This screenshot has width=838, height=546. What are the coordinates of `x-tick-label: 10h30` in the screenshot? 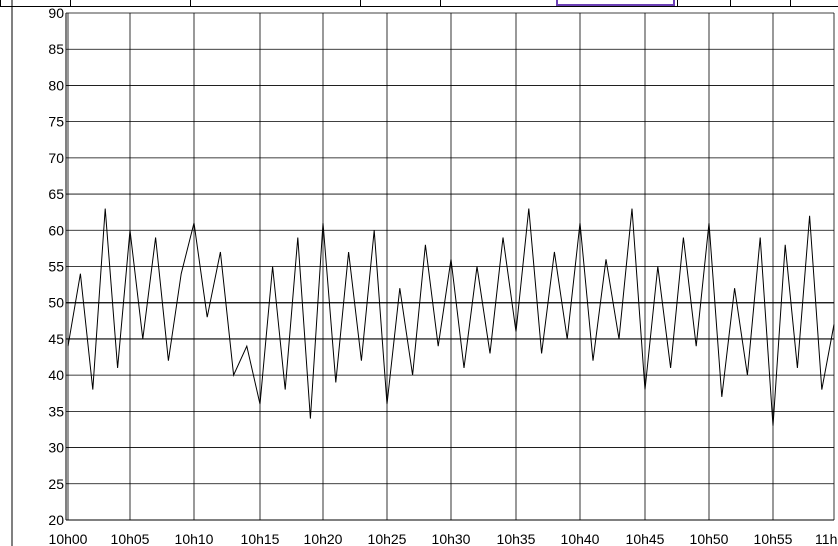 It's located at (451, 538).